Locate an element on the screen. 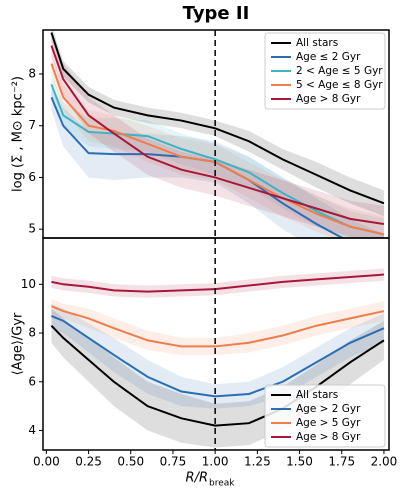 This screenshot has width=400, height=493. x-tick-label: 0.00 is located at coordinates (46, 462).